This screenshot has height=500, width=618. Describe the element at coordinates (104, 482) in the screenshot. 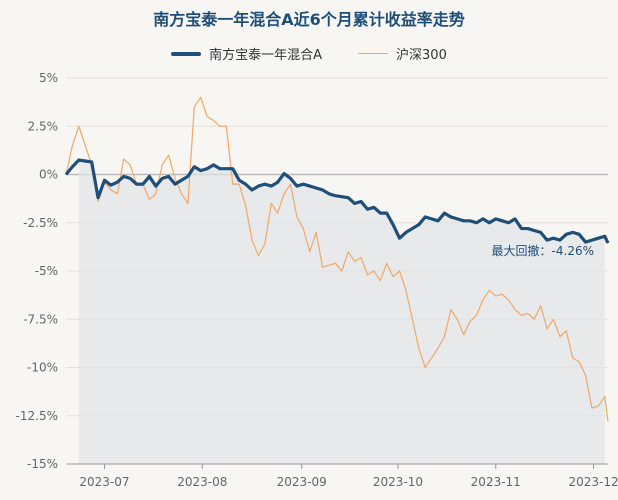

I see `x-tick-label: 2023-07` at that location.